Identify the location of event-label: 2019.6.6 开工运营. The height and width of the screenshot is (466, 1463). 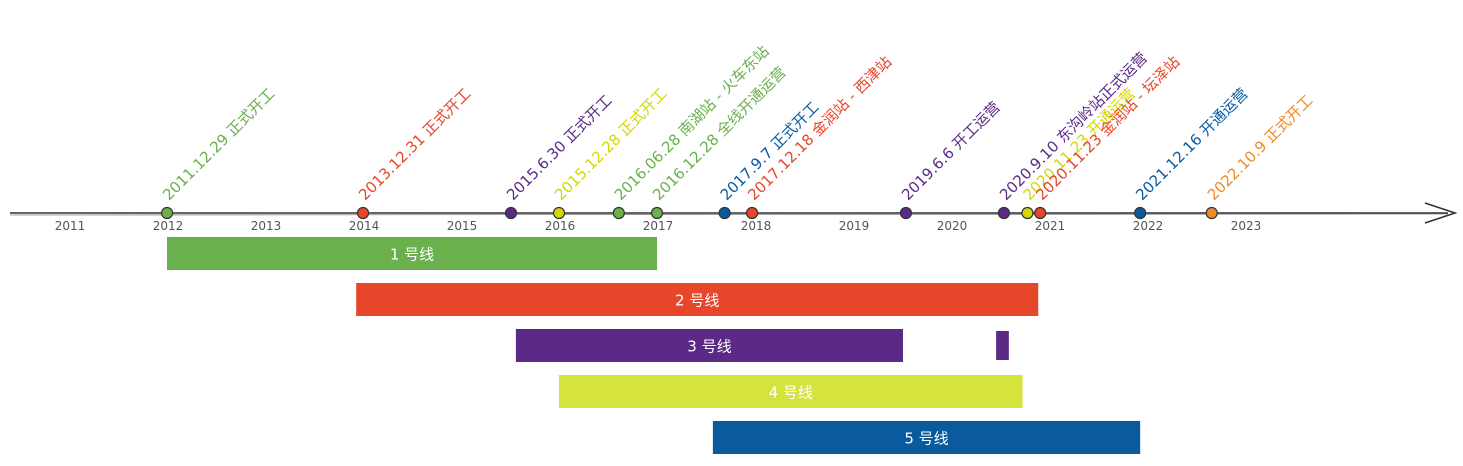
(951, 151).